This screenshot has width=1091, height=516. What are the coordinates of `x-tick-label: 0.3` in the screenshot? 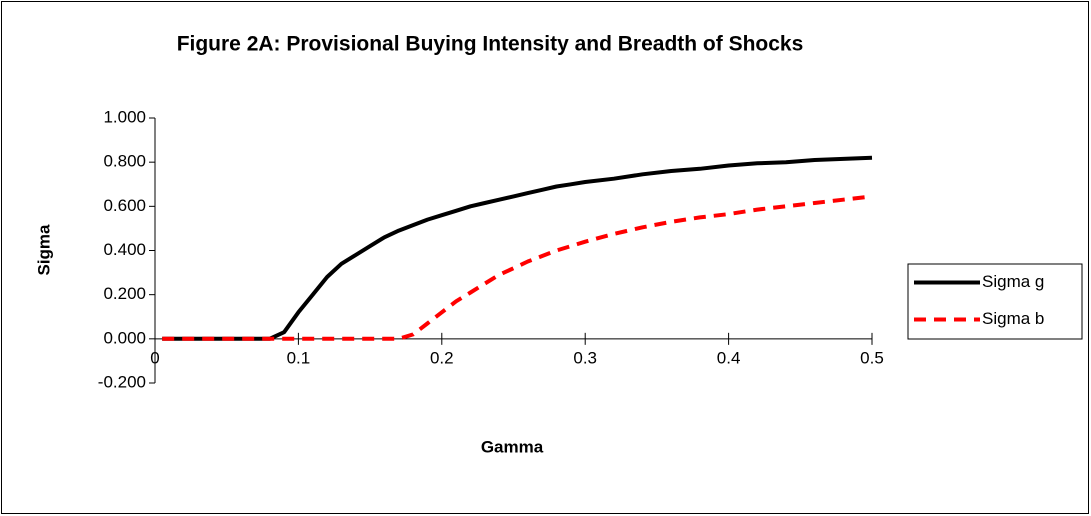 It's located at (585, 357).